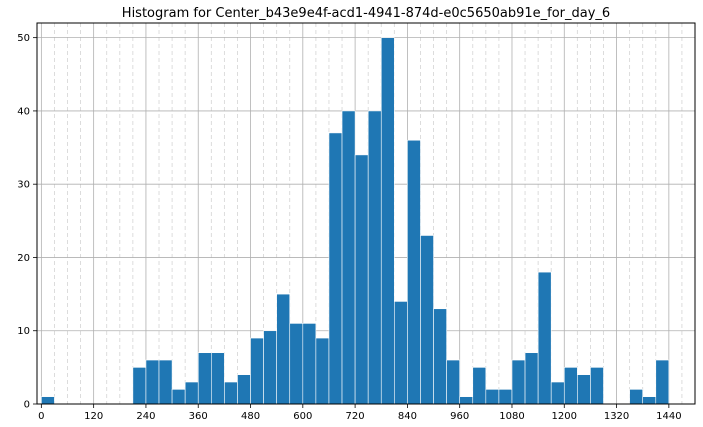 Image resolution: width=703 pixels, height=427 pixels. What do you see at coordinates (145, 416) in the screenshot?
I see `x-tick-label: 240` at bounding box center [145, 416].